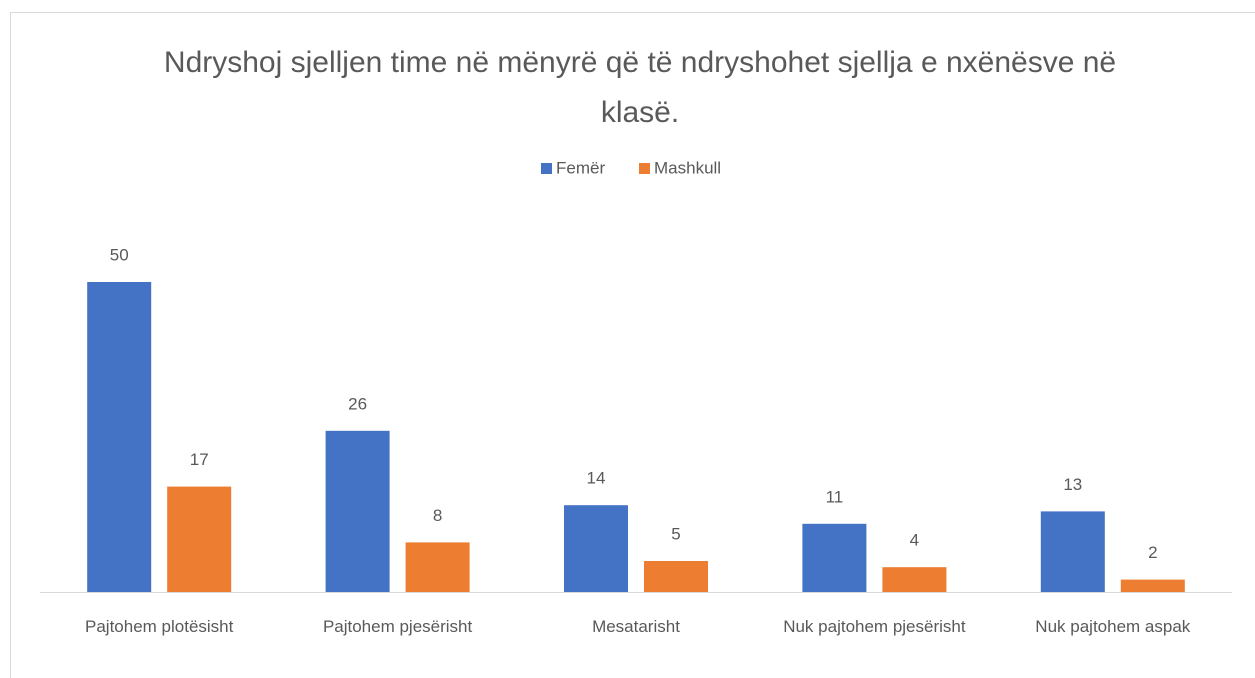 The image size is (1255, 678). What do you see at coordinates (397, 626) in the screenshot?
I see `x-tick-label: Pajtohem pjesërisht` at bounding box center [397, 626].